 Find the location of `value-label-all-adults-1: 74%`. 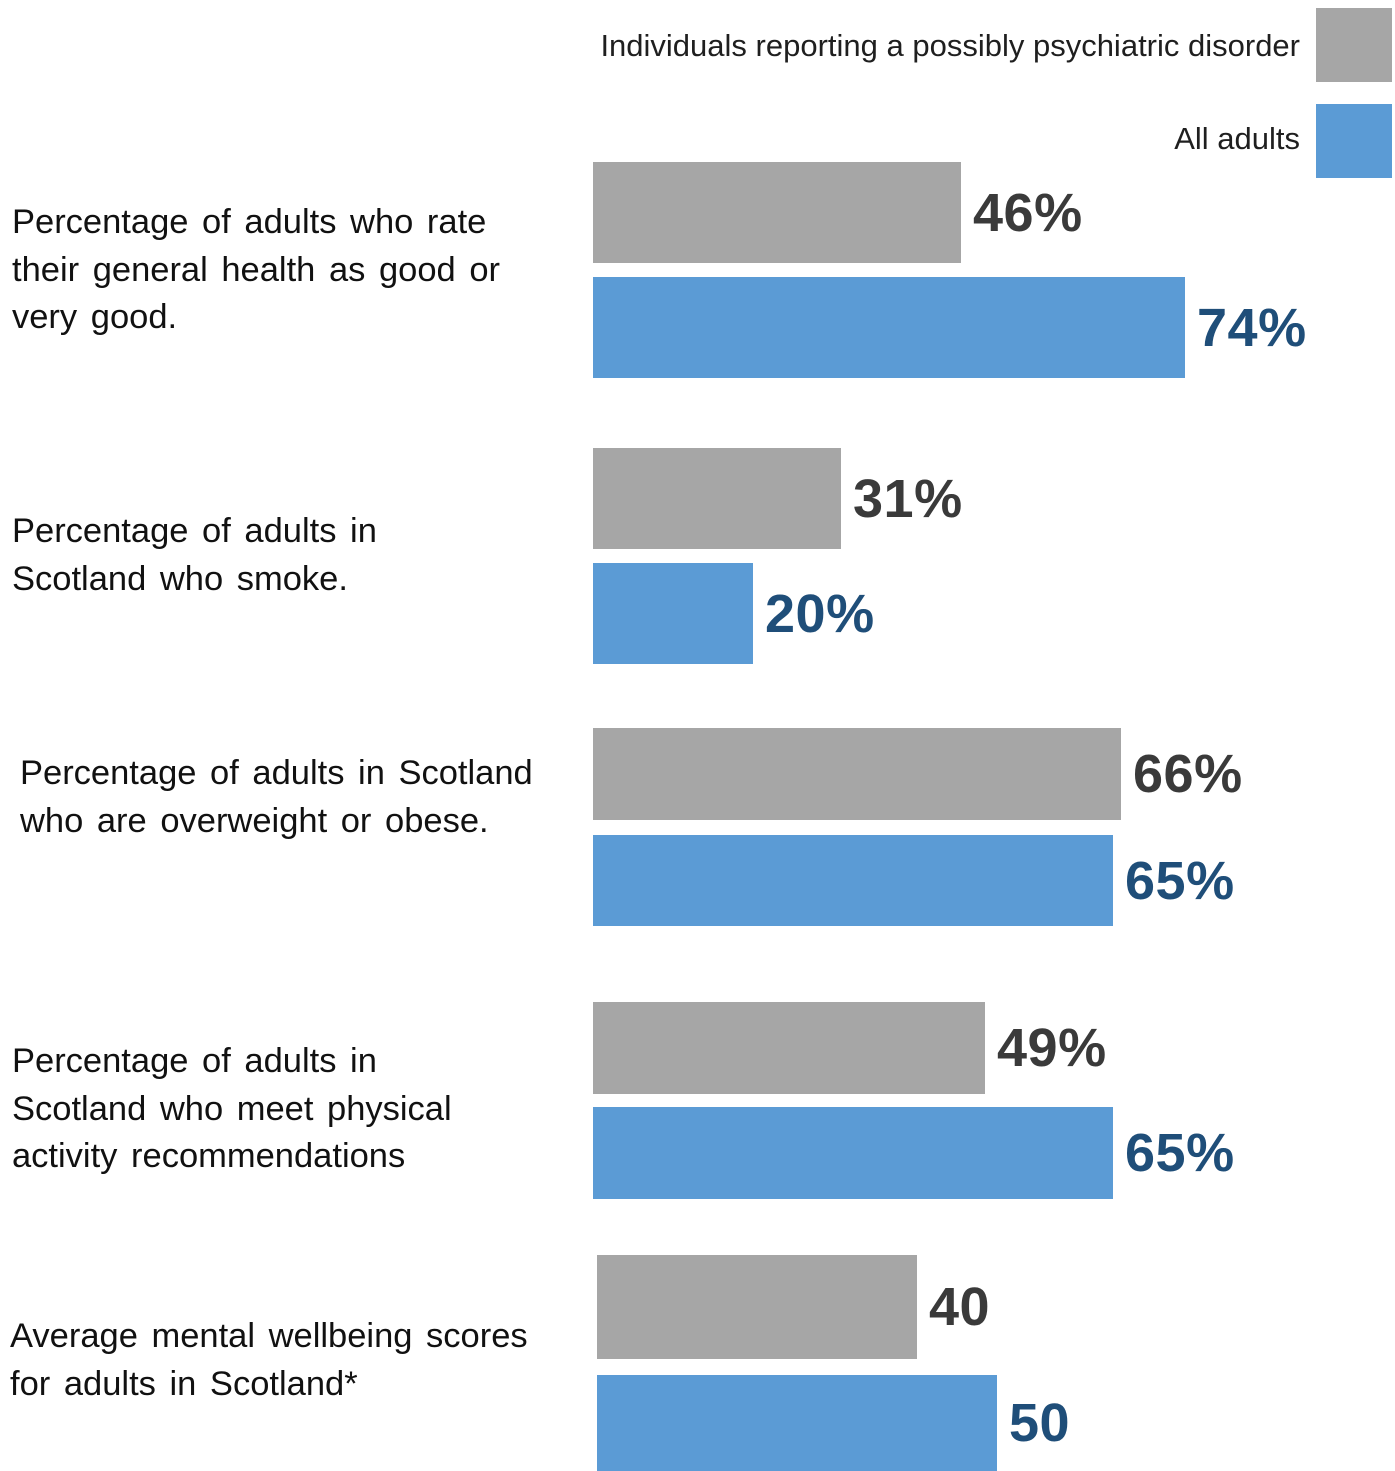

value-label-all-adults-1: 74% is located at coordinates (1252, 327).